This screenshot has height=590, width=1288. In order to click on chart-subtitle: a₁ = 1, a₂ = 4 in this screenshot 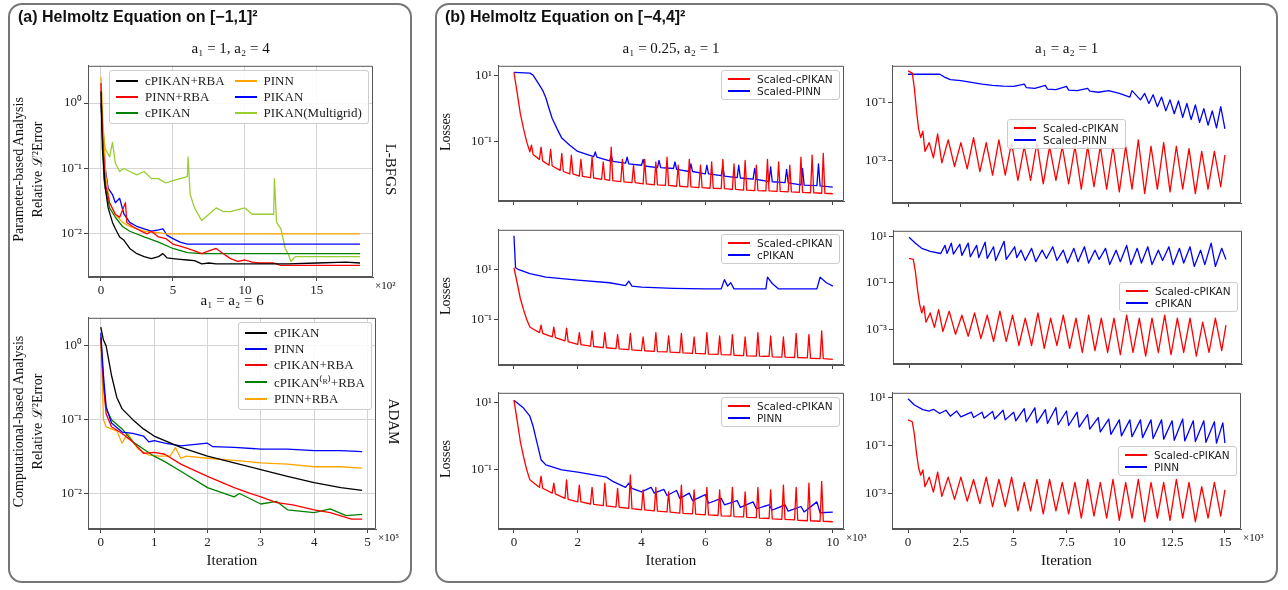, I will do `click(230, 48)`.